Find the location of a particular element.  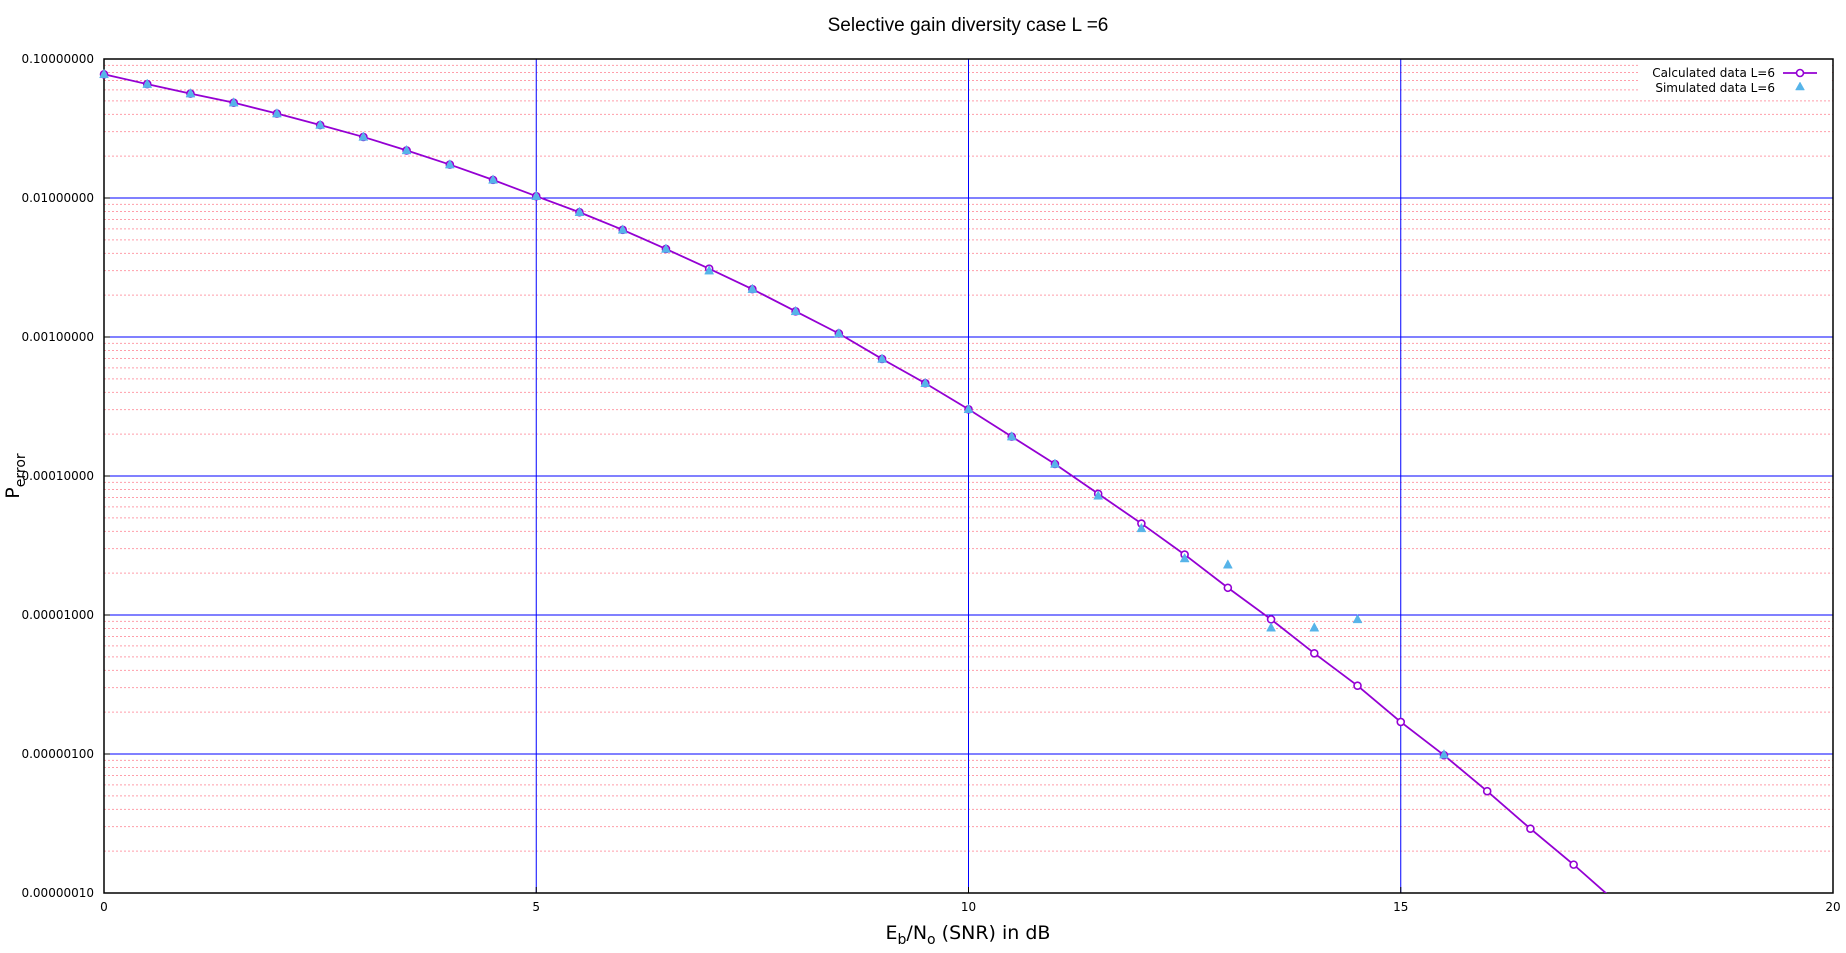

legend-label-simulated: Simulated data L=6 is located at coordinates (1715, 88).